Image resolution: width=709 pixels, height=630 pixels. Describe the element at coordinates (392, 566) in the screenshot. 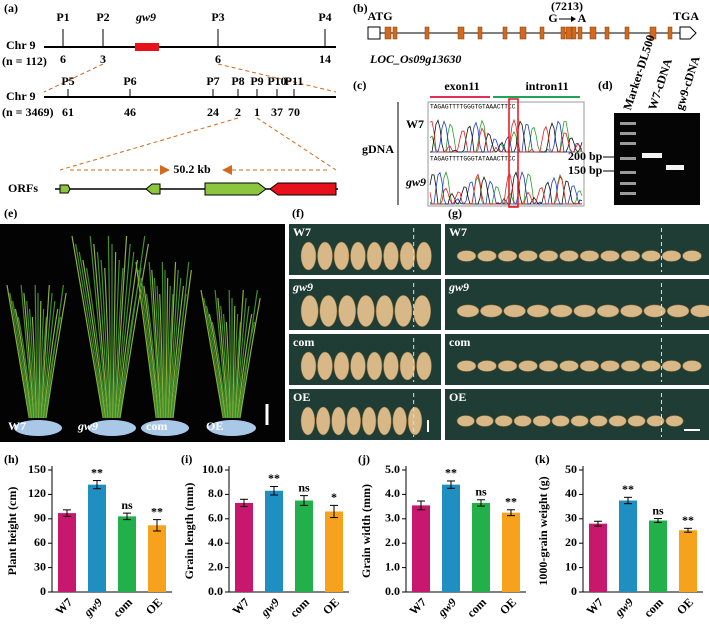

I see `y-tick-label: 1.0` at that location.